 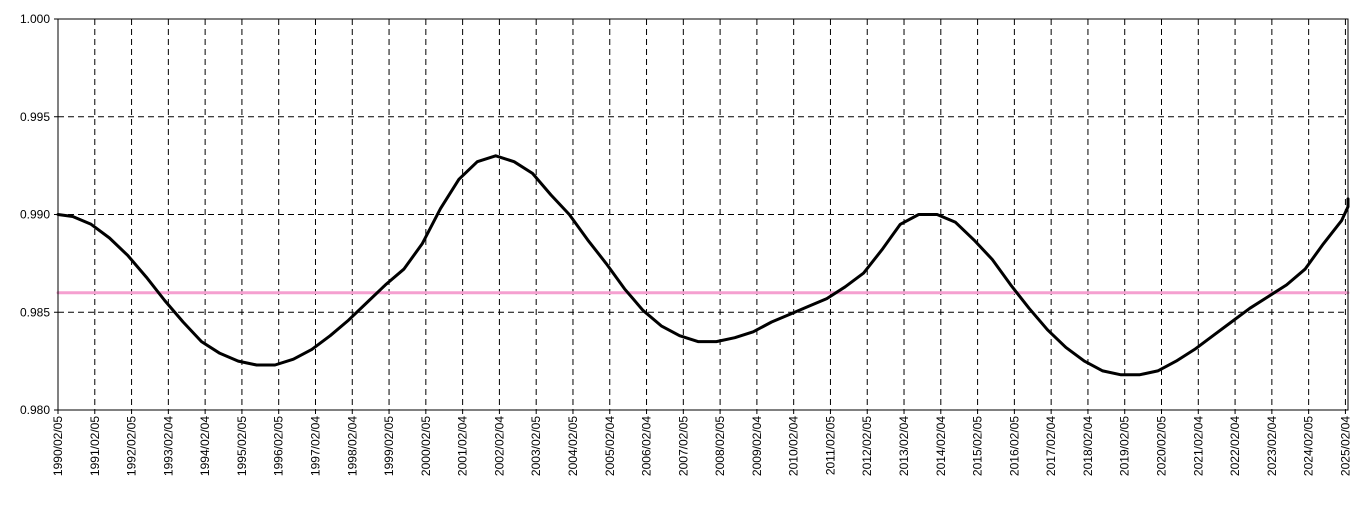 I want to click on x-tick-label: 2007/02/05, so click(x=683, y=446).